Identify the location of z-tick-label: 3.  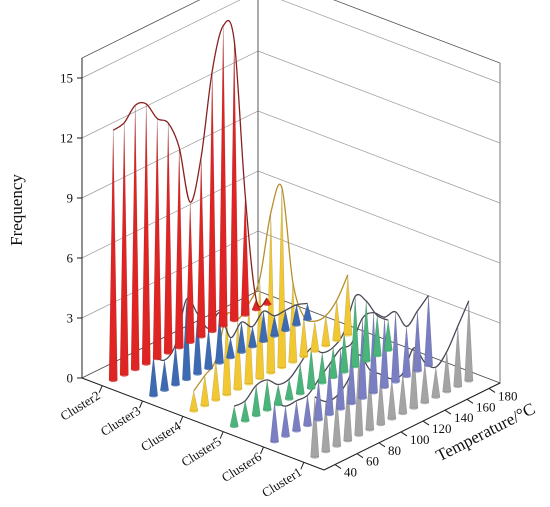
(70, 318).